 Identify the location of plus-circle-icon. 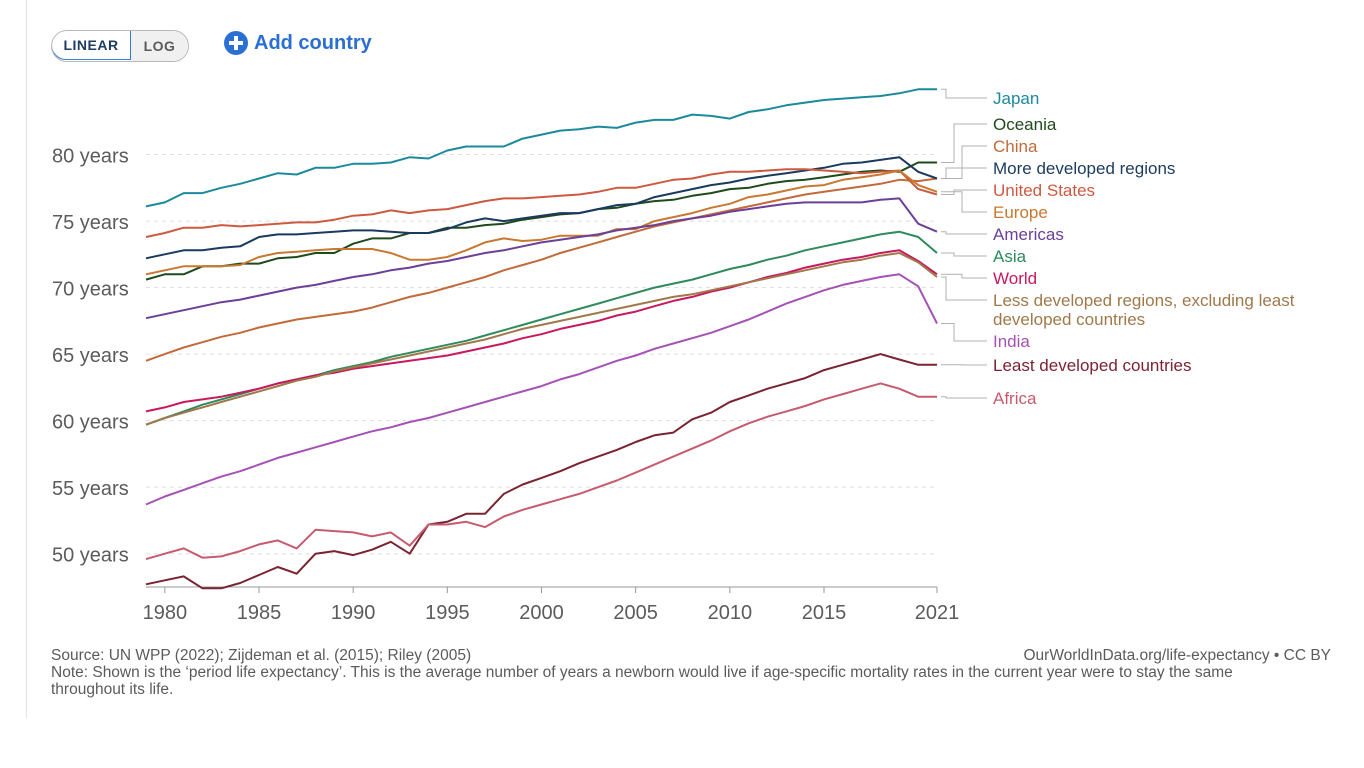
(236, 43).